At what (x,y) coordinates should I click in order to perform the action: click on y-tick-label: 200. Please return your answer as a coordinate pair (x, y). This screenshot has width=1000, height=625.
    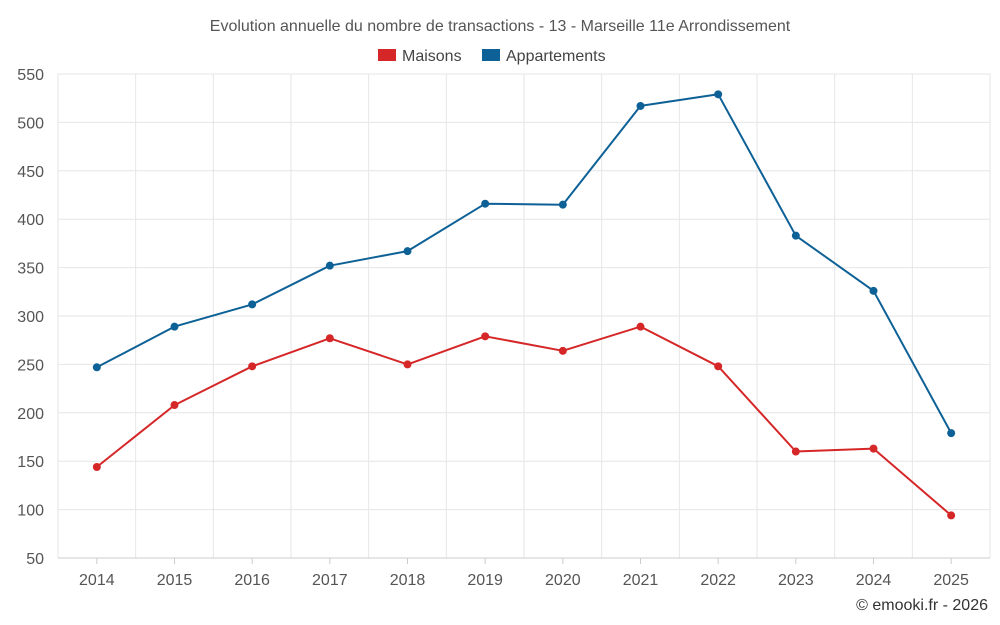
    Looking at the image, I should click on (30, 414).